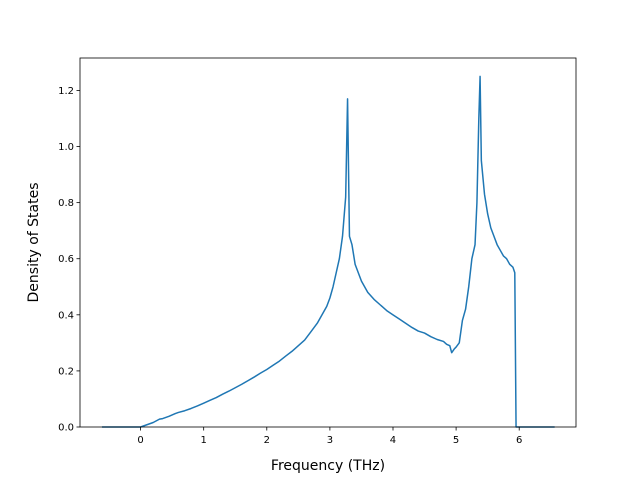  I want to click on y-axis-ticks: 0.0 0.2 0.4 0.6 0.8 1.0 1.2, so click(69, 260).